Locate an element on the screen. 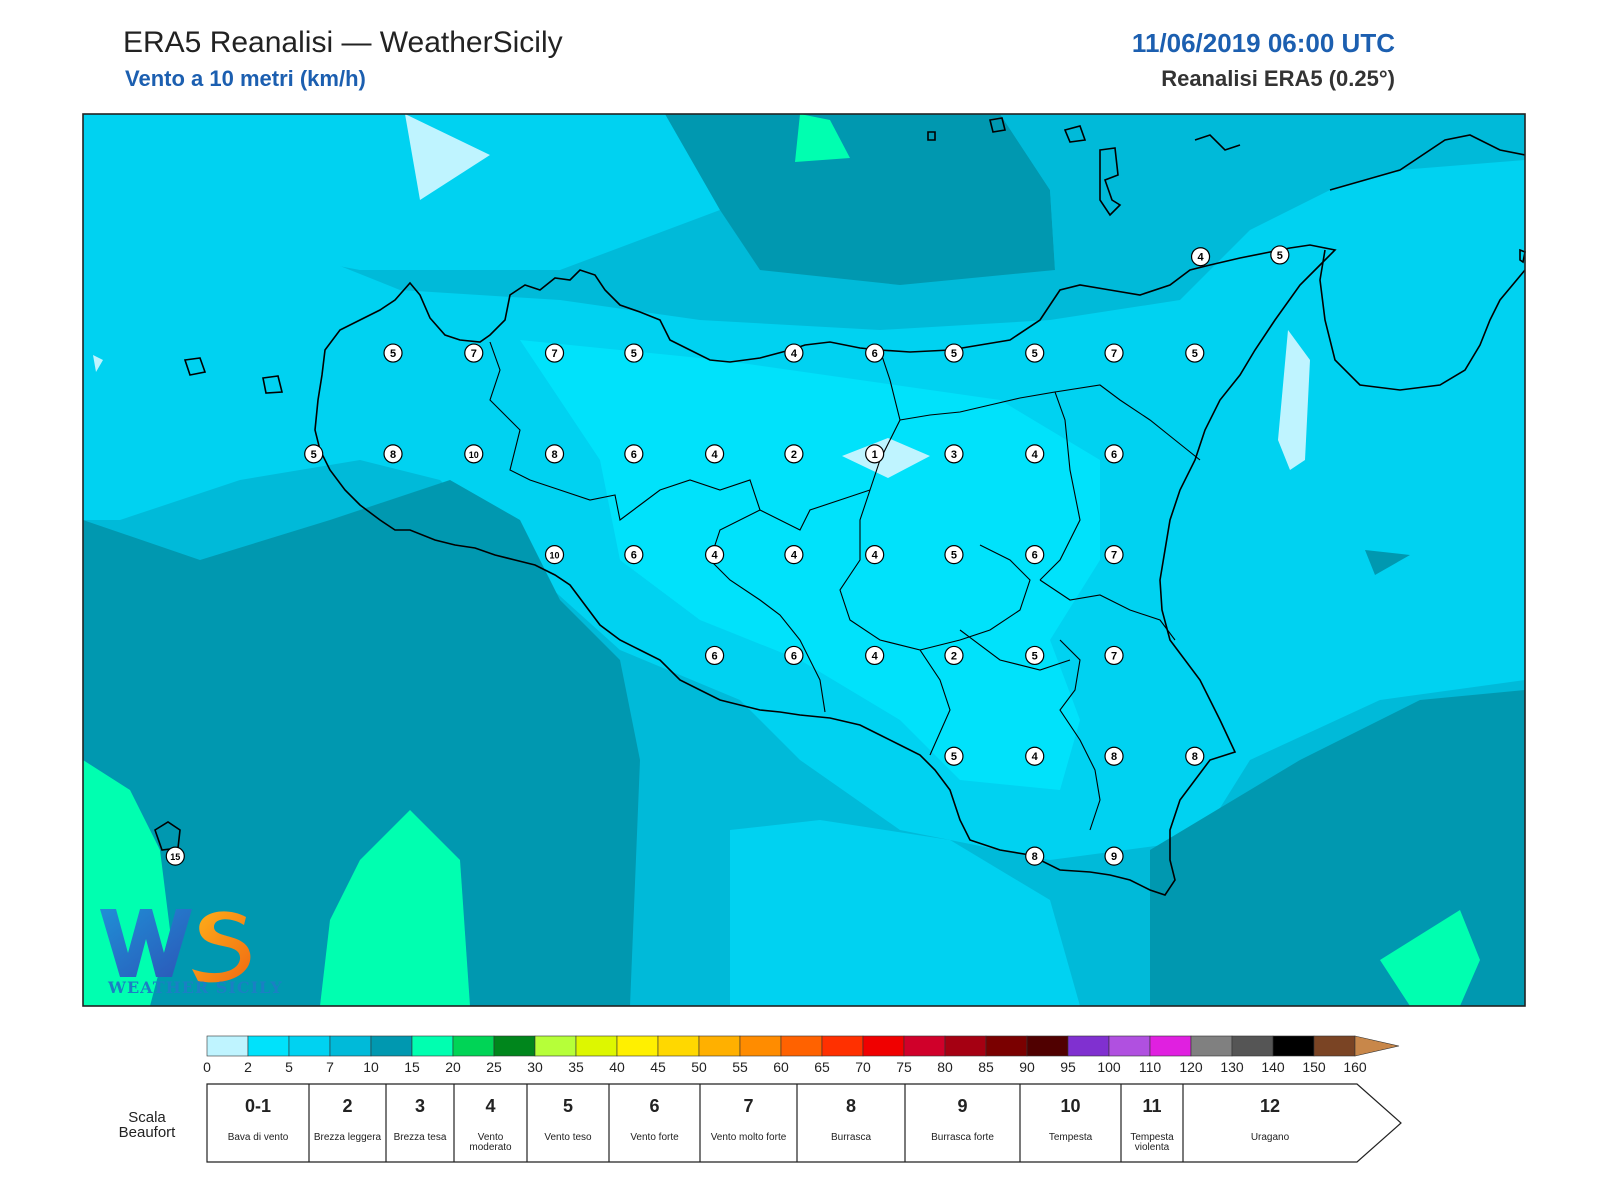 This screenshot has width=1600, height=1200. beaufort-description: Brezza tesa is located at coordinates (420, 1137).